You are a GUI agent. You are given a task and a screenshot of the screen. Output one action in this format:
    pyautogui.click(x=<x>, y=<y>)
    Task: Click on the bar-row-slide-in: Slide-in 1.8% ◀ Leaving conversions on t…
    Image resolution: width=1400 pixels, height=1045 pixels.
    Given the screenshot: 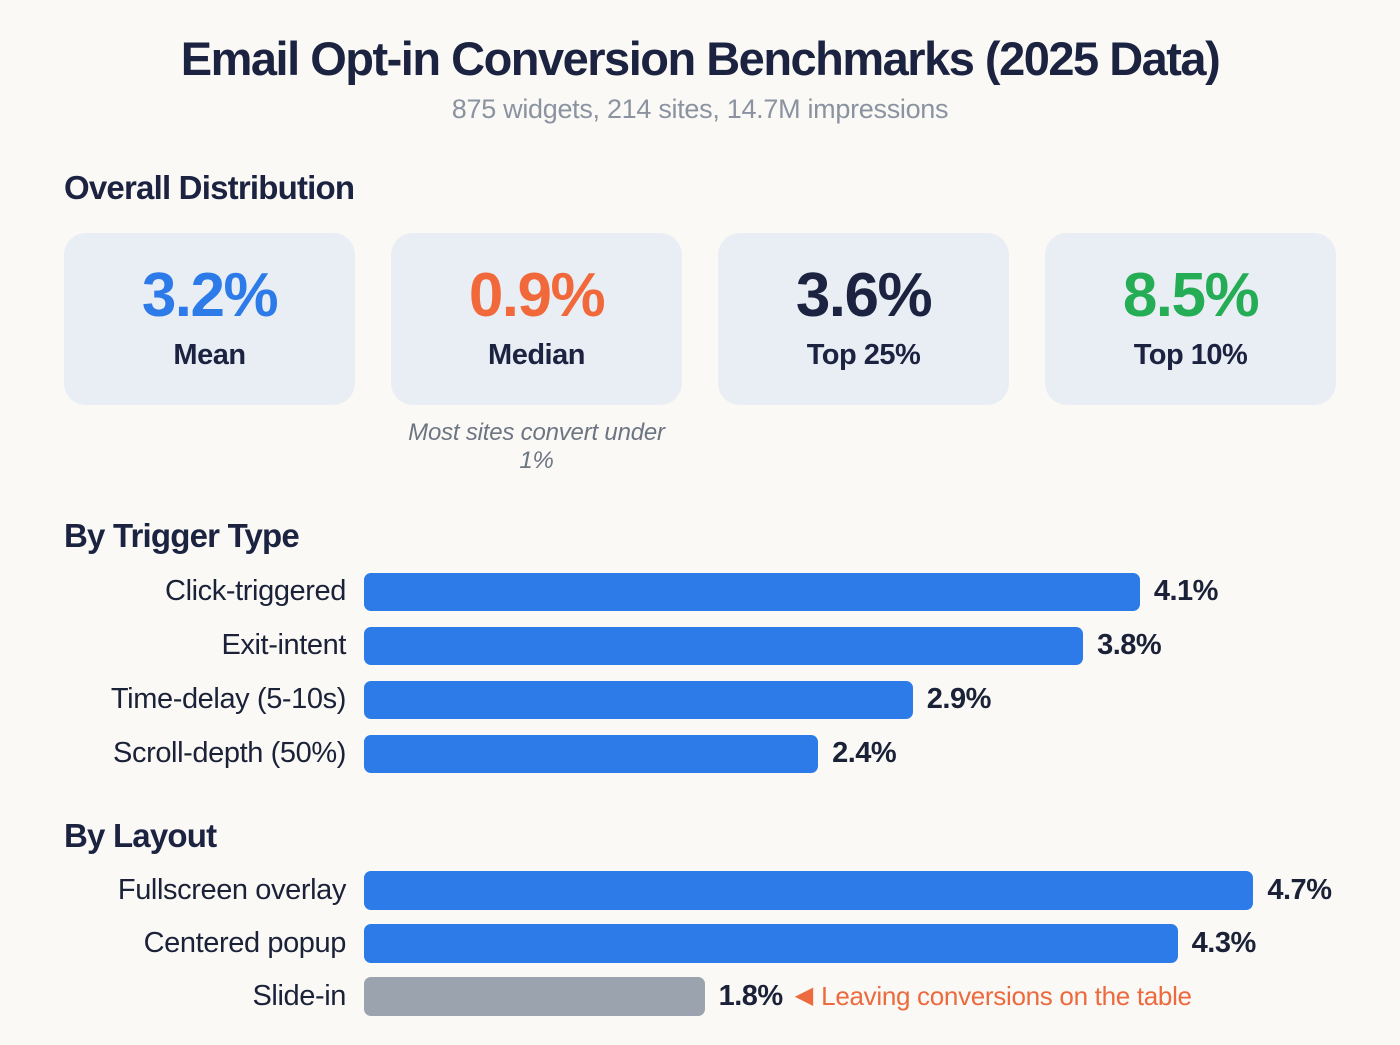 What is the action you would take?
    pyautogui.click(x=700, y=996)
    